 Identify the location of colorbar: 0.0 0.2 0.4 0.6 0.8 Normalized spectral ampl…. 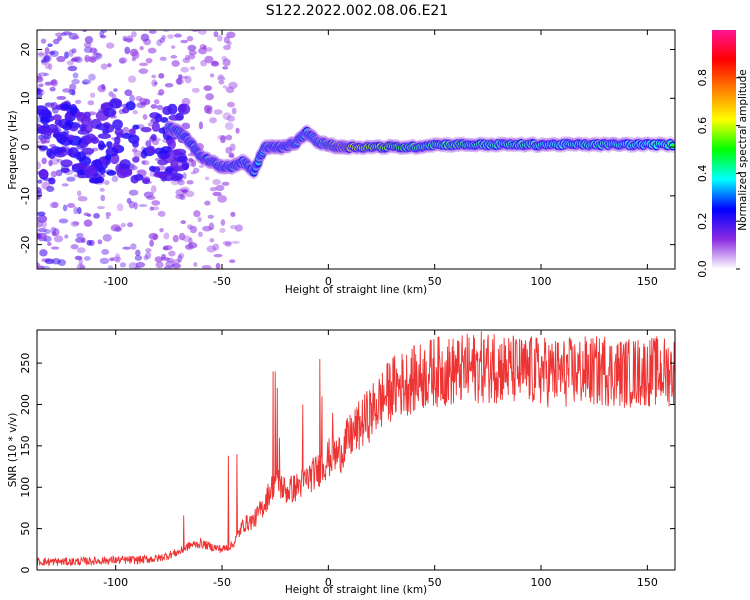
(722, 154).